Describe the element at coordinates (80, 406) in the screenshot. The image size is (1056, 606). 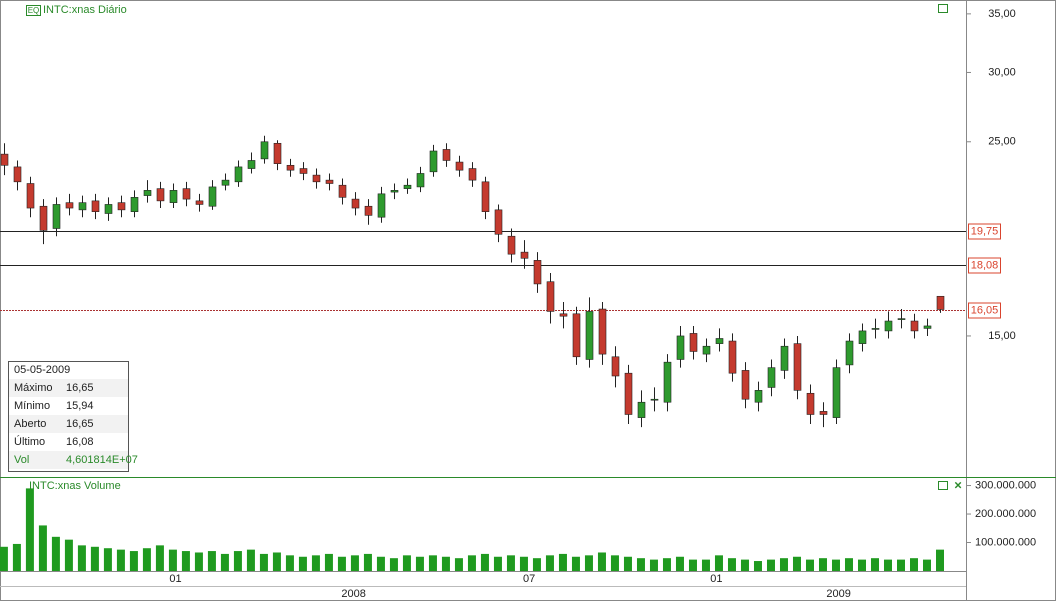
I see `info-value: 15,94` at that location.